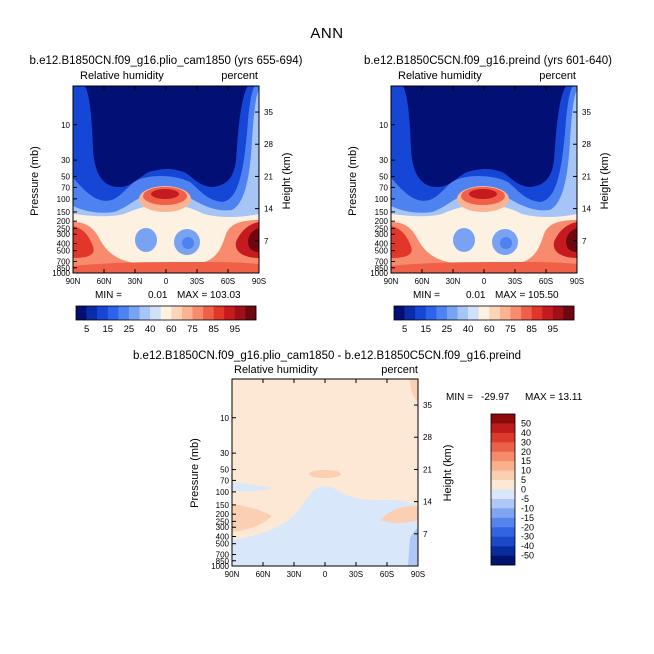 The image size is (654, 654). I want to click on x-tick-label: 90S, so click(577, 281).